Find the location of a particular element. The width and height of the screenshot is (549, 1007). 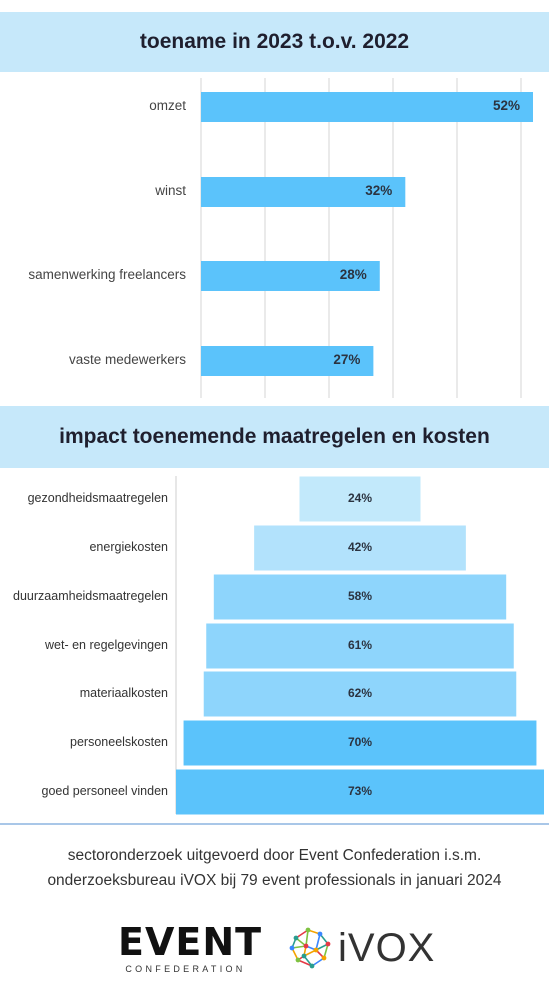

chart2-bar-materiaalkosten is located at coordinates (360, 694).